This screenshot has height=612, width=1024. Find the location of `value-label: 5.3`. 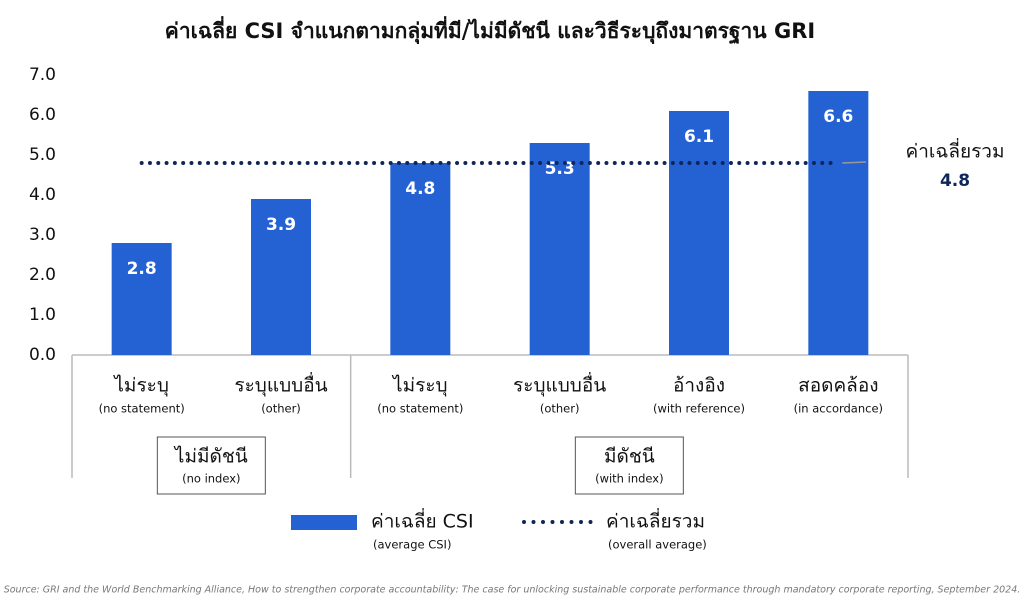

value-label: 5.3 is located at coordinates (560, 169).